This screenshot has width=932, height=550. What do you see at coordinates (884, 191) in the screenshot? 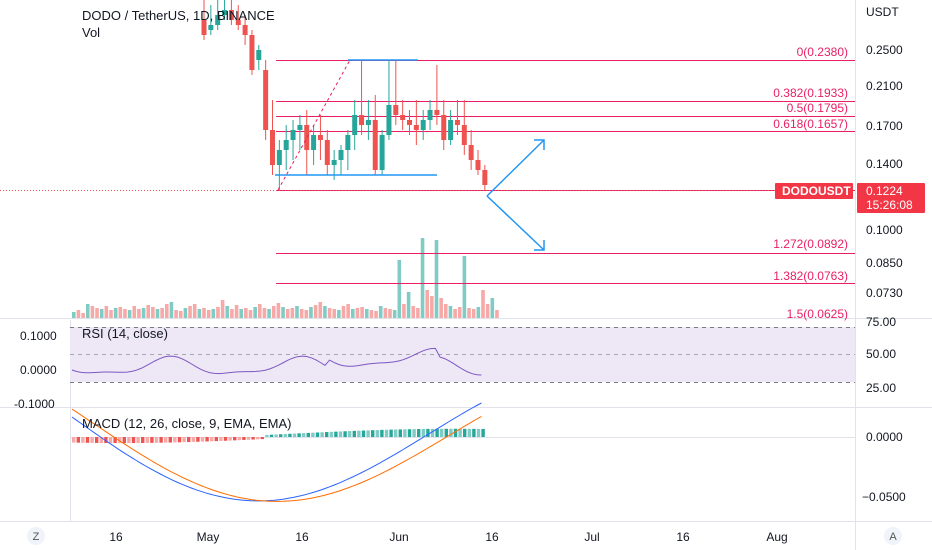
I see `current-price-tag: 0.1224` at bounding box center [884, 191].